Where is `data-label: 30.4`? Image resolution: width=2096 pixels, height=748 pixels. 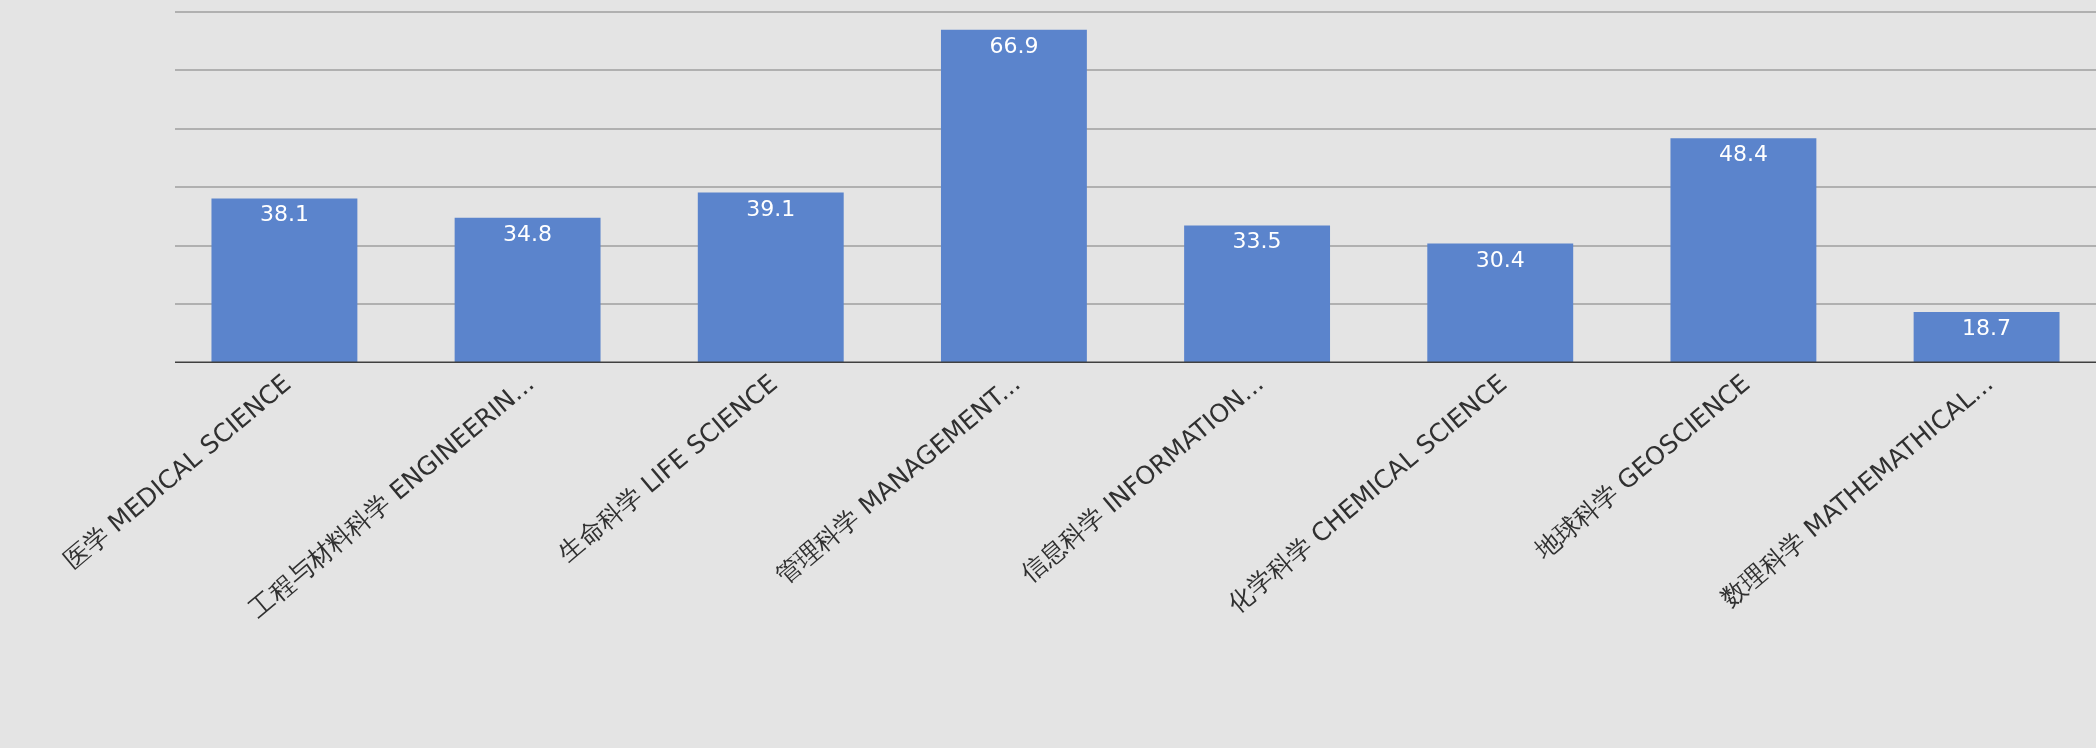 data-label: 30.4 is located at coordinates (1500, 259).